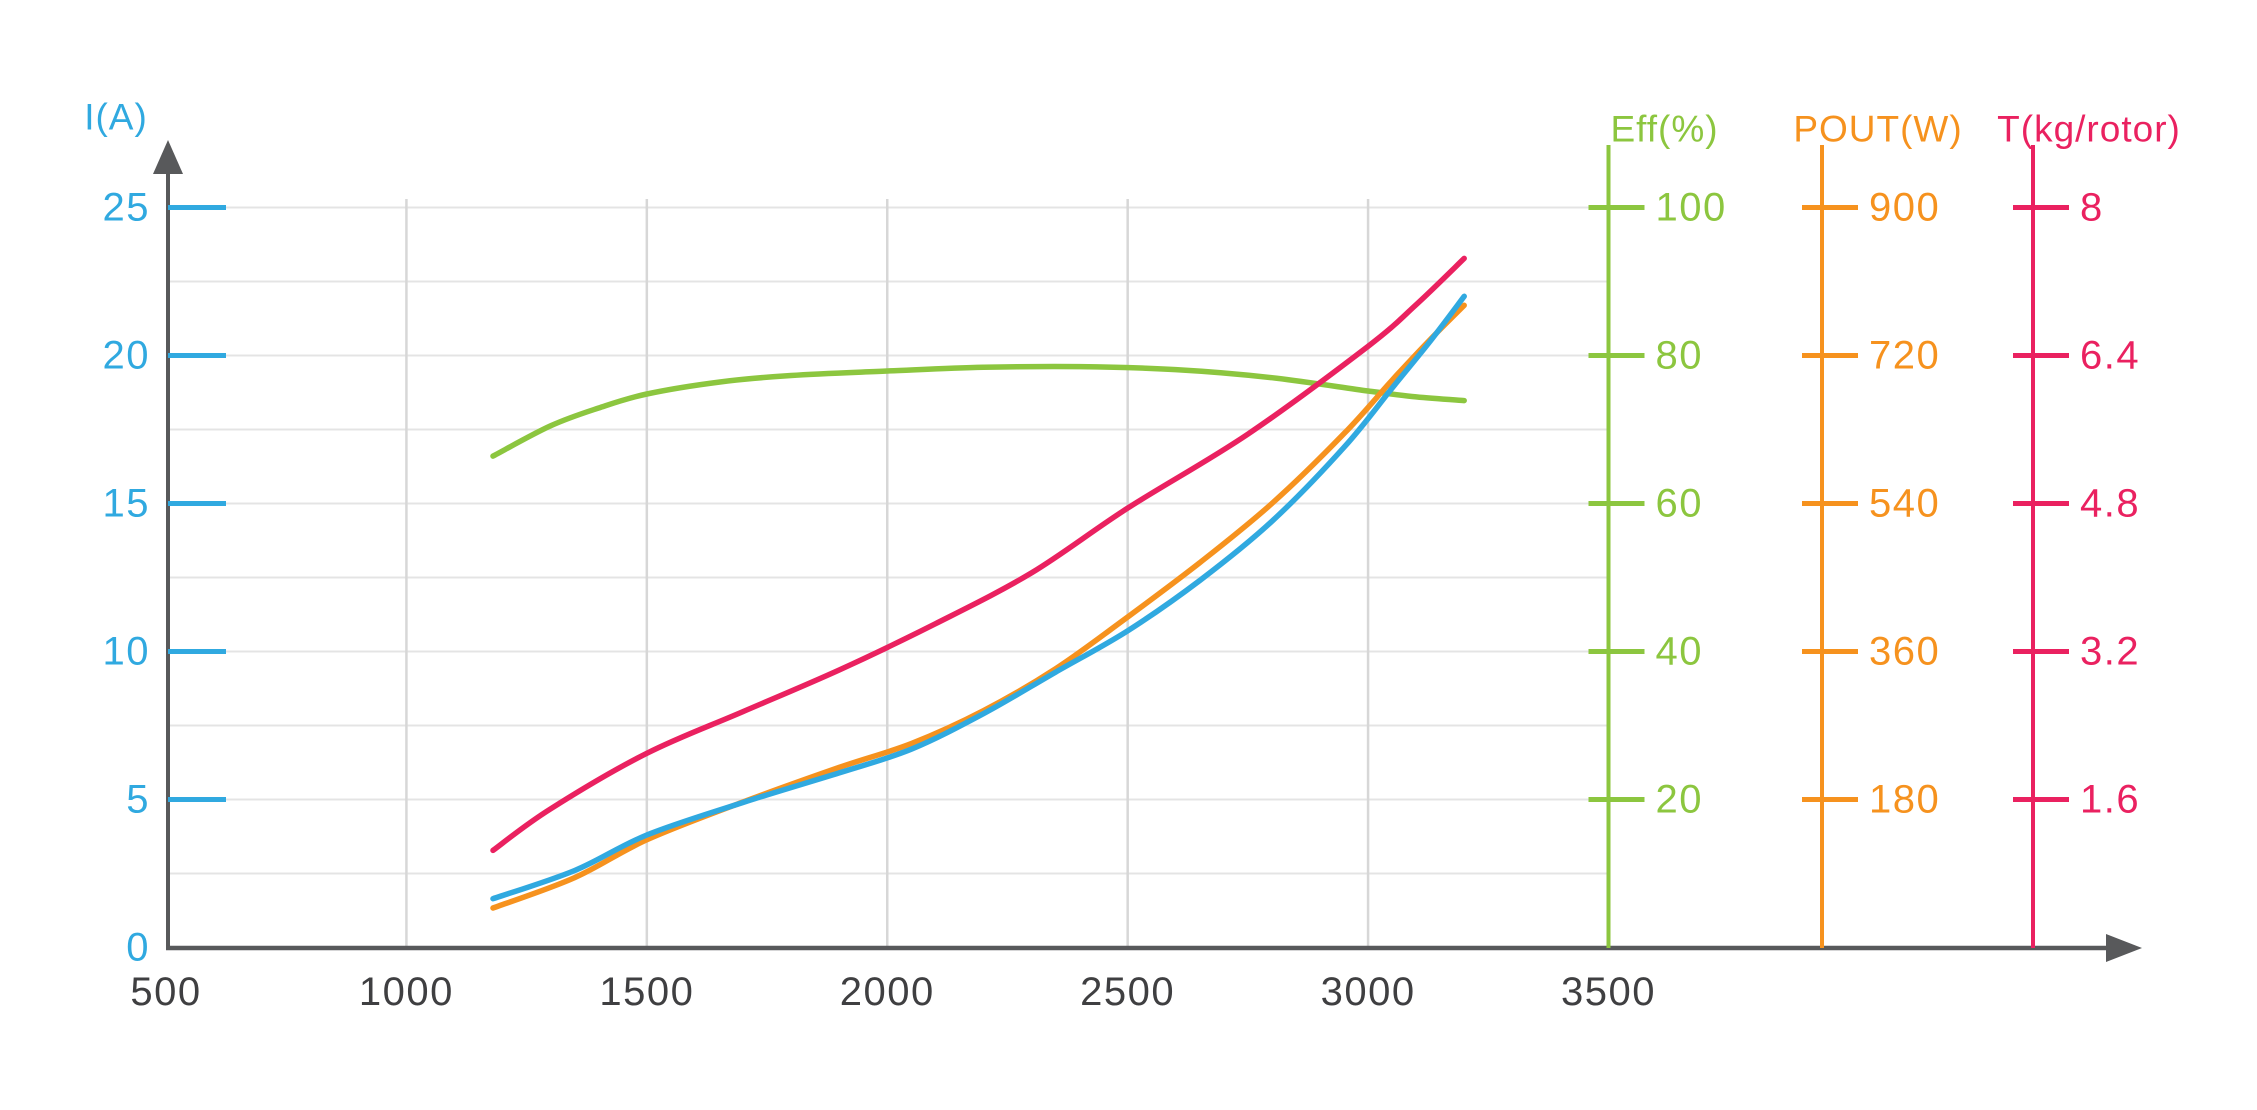 Image resolution: width=2257 pixels, height=1110 pixels. Describe the element at coordinates (2089, 528) in the screenshot. I see `y-axis-torque: 8 6.4 4.8 3.2 1.6 T(kg/rotor)` at that location.